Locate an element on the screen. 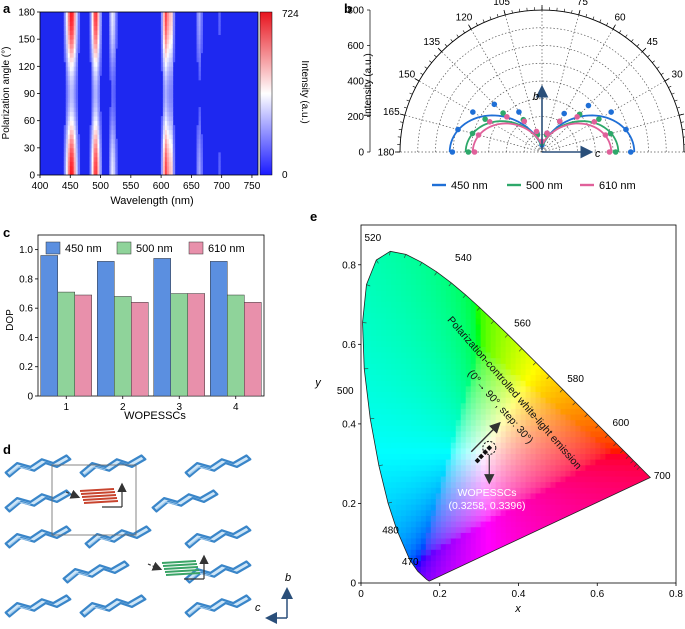 The height and width of the screenshot is (629, 685). polar-minor-tick is located at coordinates (512, 12).